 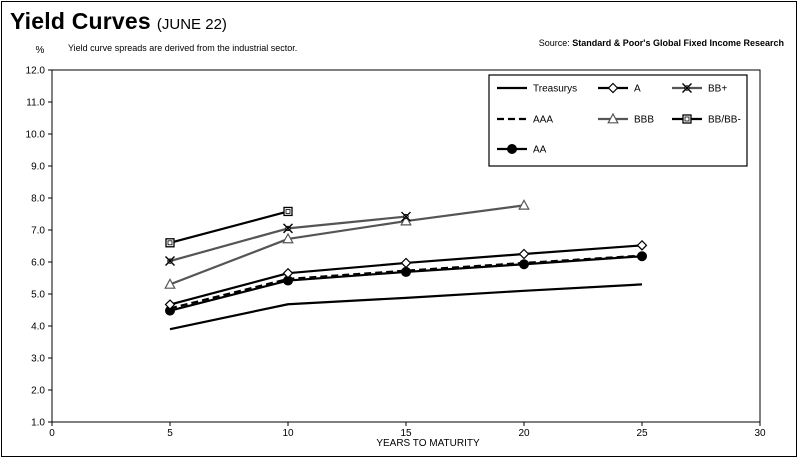 What do you see at coordinates (288, 433) in the screenshot?
I see `x-tick-label: 10` at bounding box center [288, 433].